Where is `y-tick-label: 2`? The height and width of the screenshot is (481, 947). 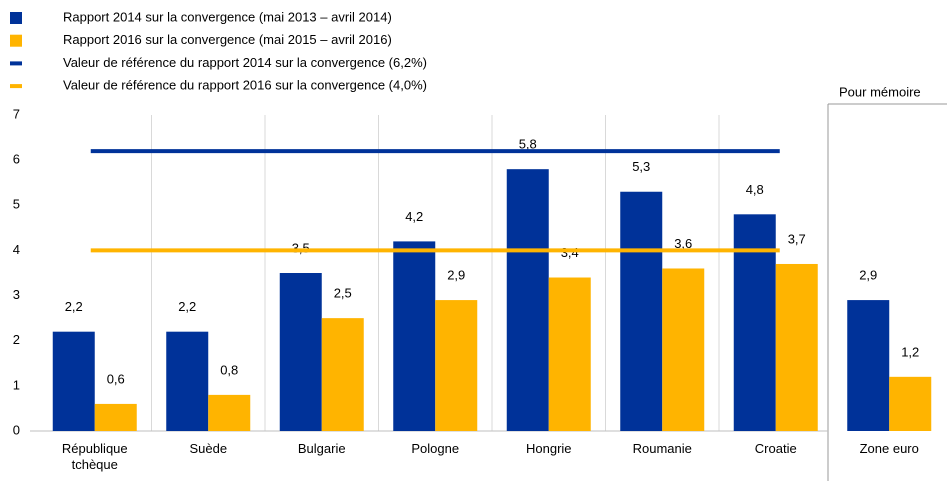
y-tick-label: 2 is located at coordinates (16, 339).